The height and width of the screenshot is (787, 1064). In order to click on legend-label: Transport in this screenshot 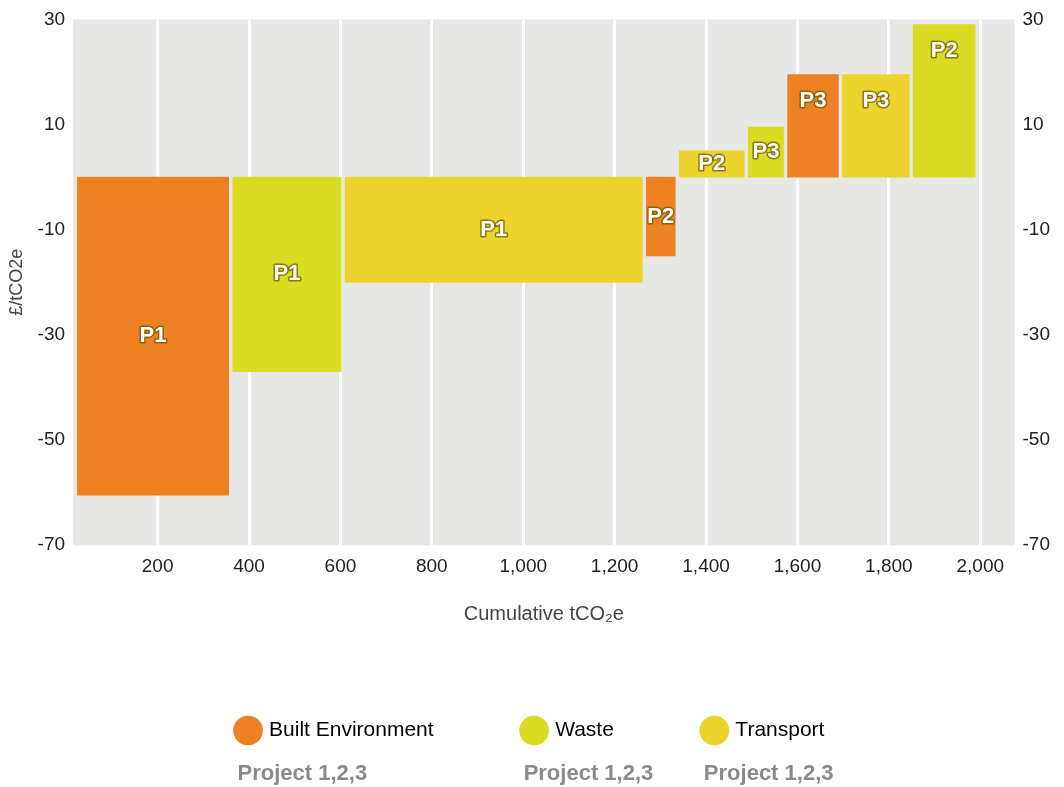, I will do `click(780, 729)`.